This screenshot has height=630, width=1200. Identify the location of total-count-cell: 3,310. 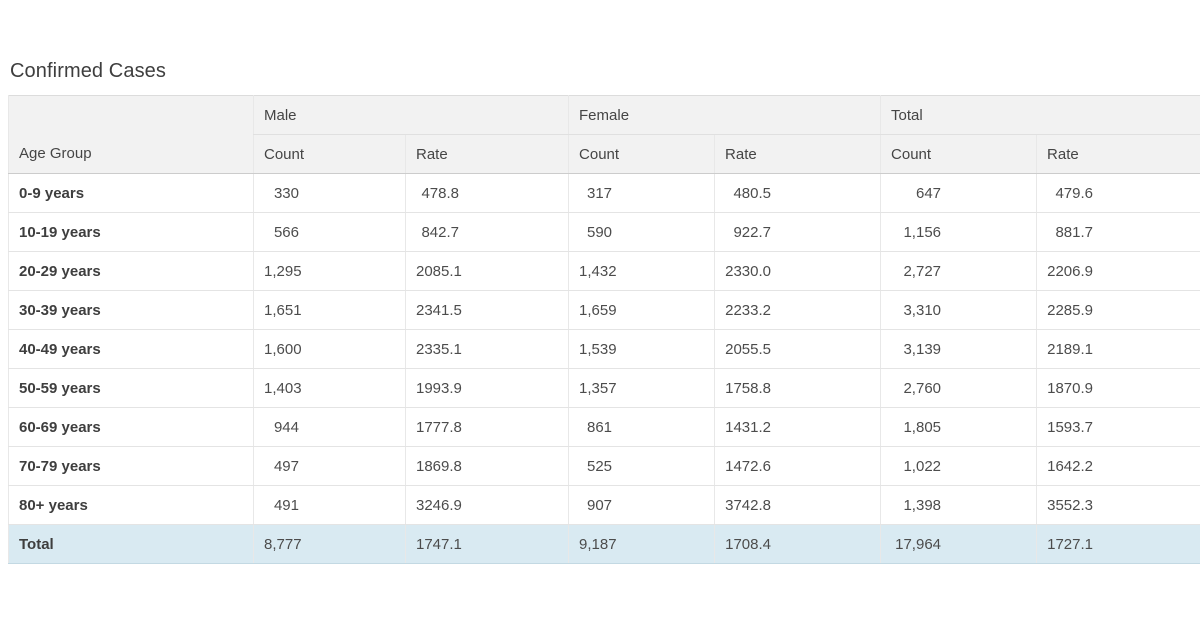
(958, 310).